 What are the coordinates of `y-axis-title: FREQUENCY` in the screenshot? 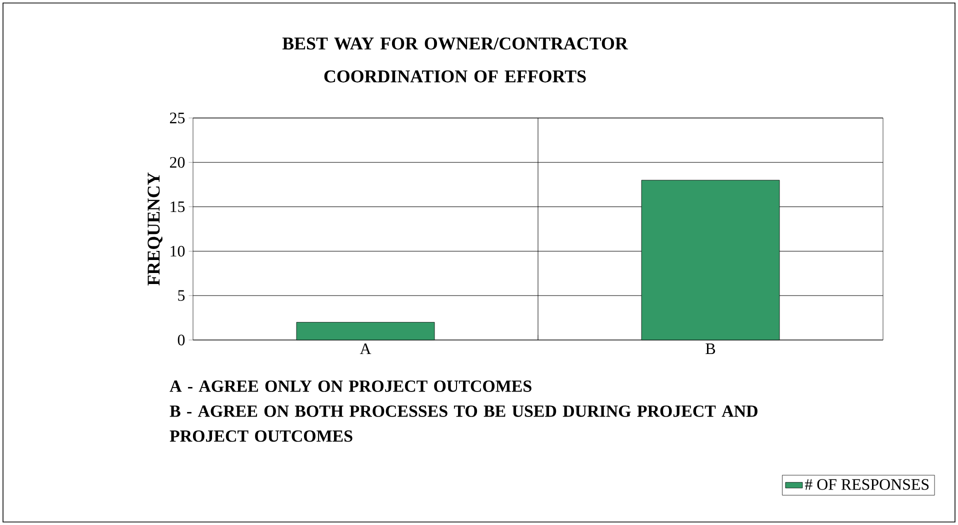 It's located at (155, 229).